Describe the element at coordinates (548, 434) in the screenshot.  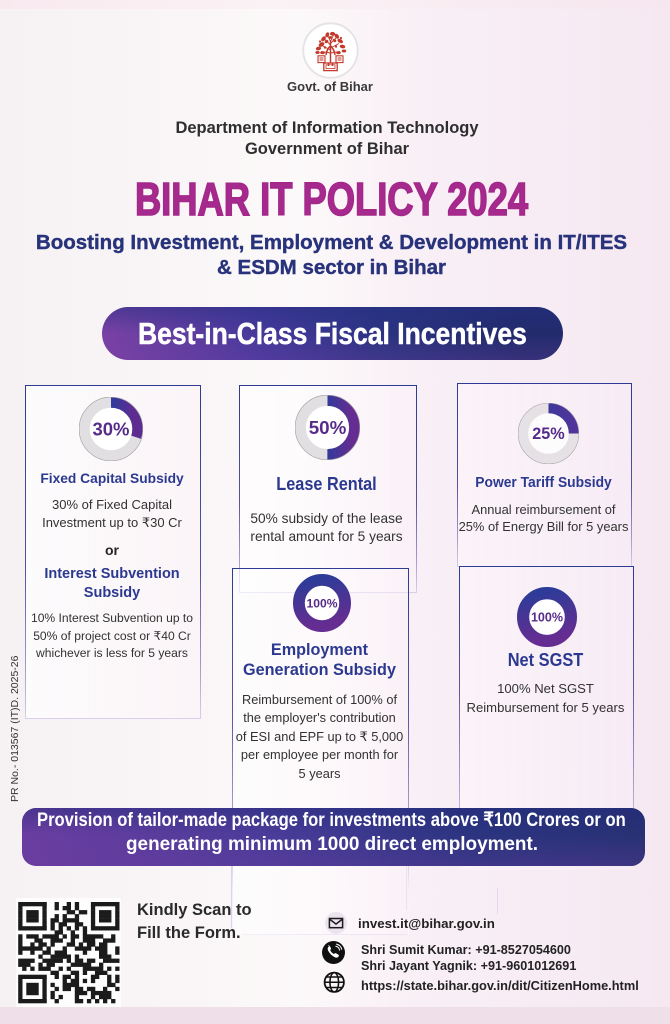
I see `svg-text: 25%` at that location.